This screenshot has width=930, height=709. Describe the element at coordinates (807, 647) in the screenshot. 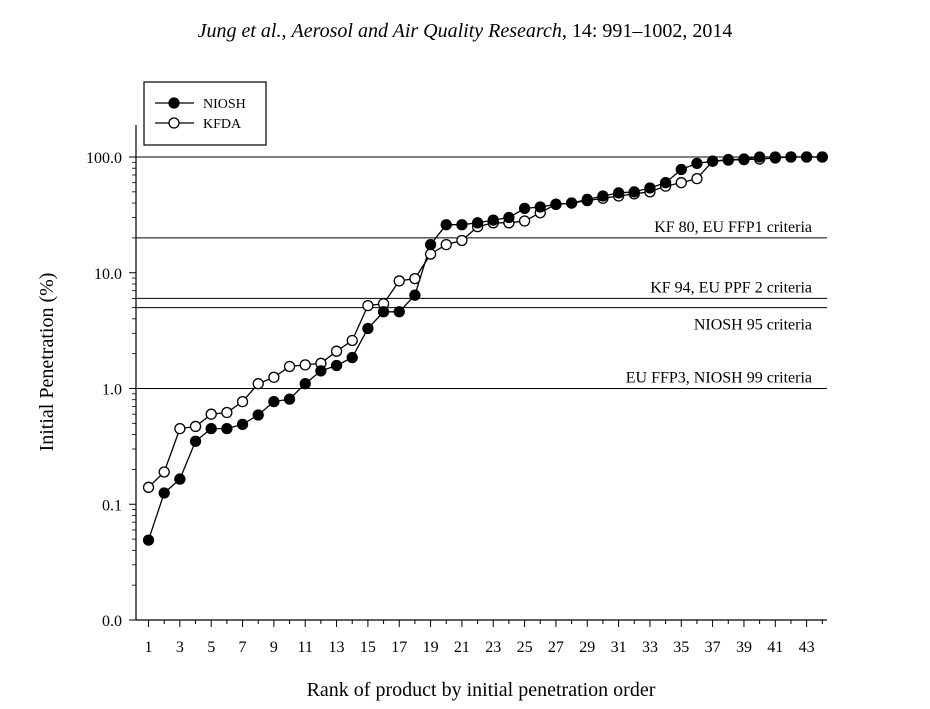

I see `x-tick-label: 43` at that location.